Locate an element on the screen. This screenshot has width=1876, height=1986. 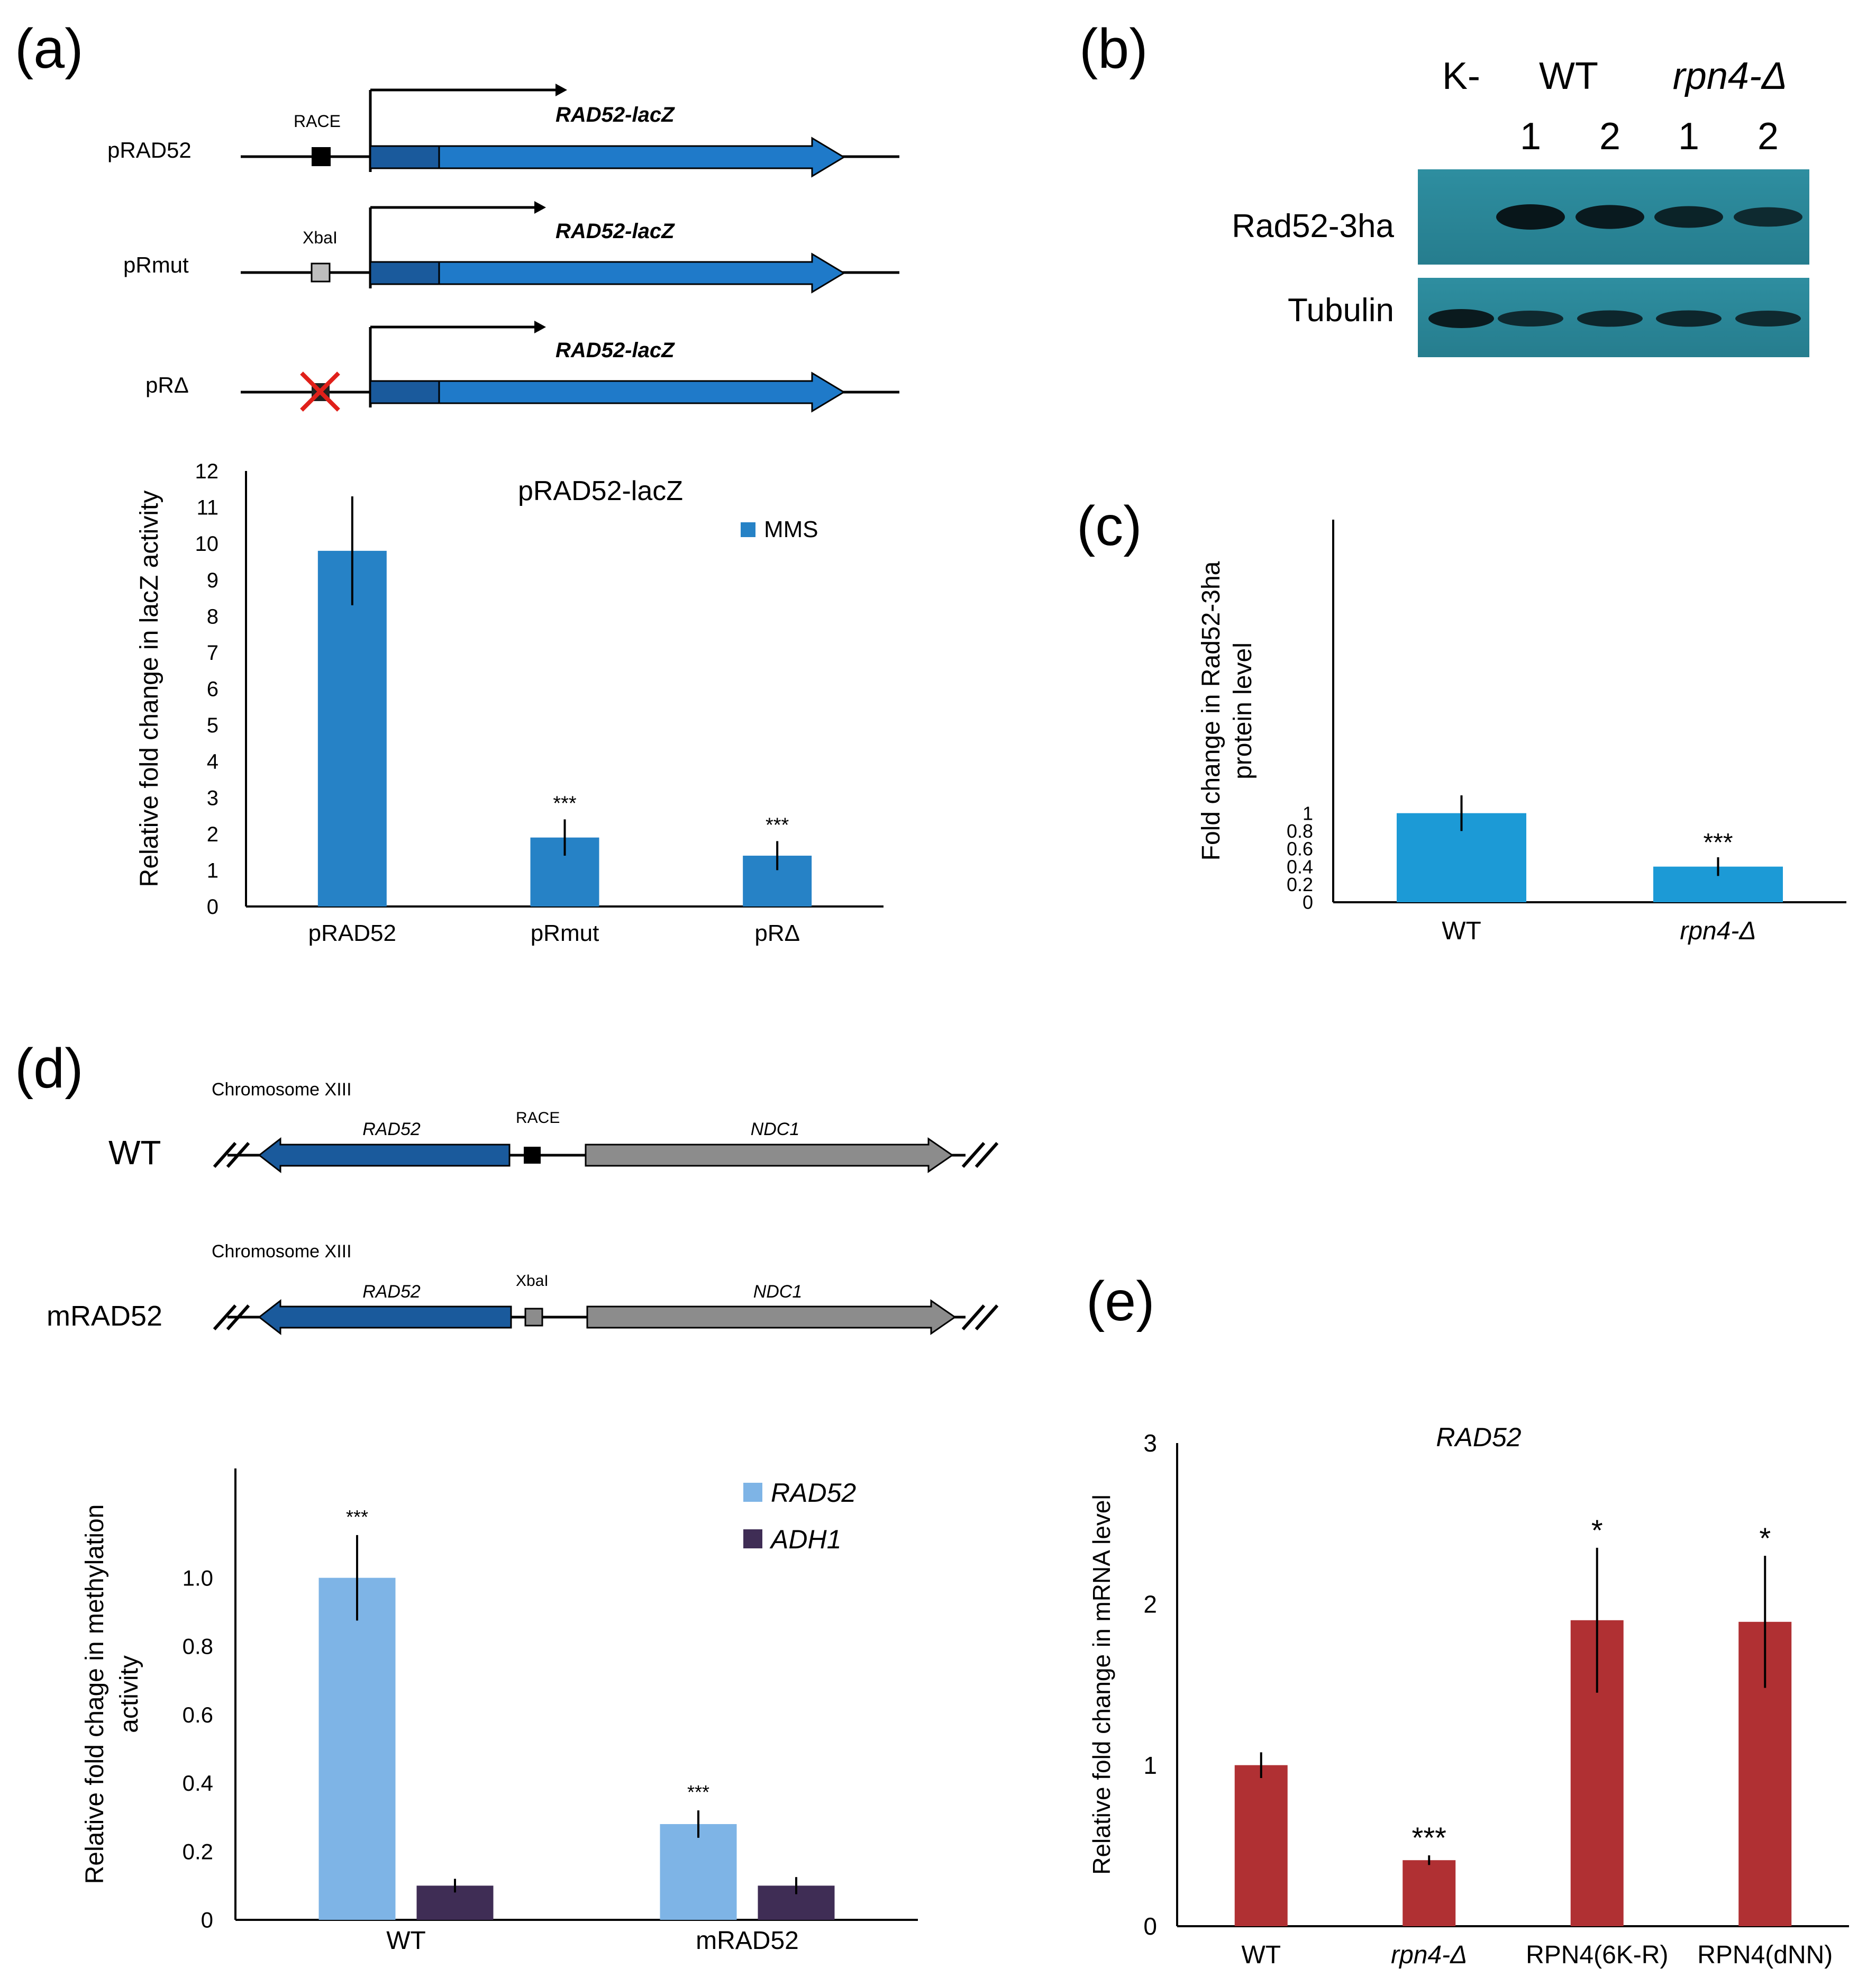
y-tick-label: 5 is located at coordinates (212, 725).